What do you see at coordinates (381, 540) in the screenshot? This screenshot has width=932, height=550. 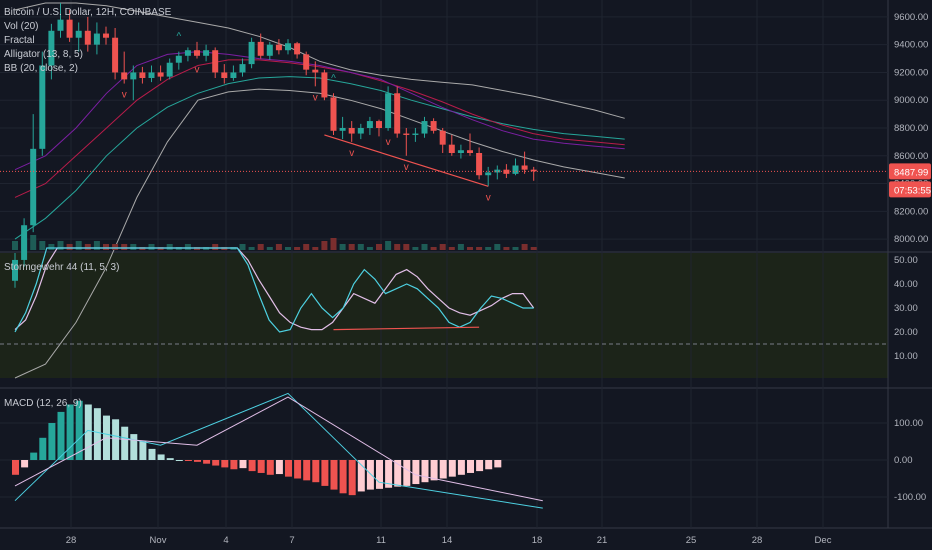 I see `time-tick-label: 11` at bounding box center [381, 540].